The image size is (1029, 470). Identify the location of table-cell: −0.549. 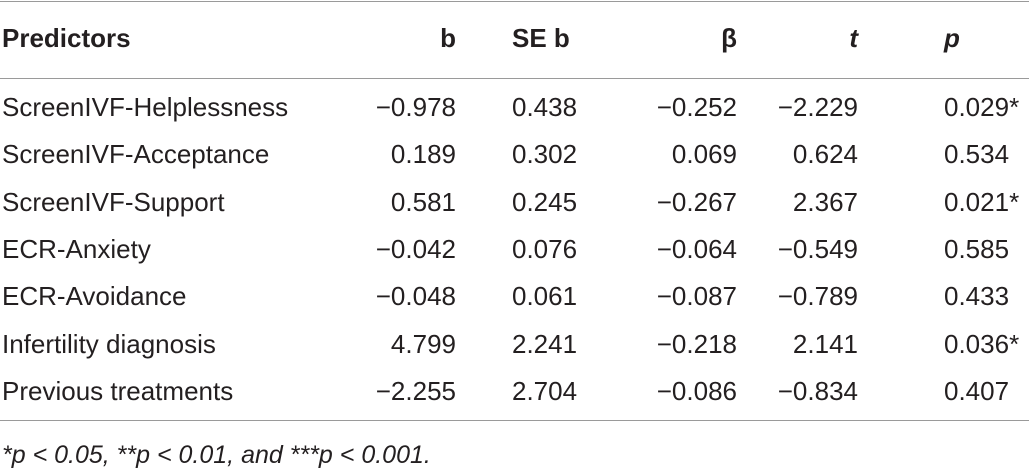
(817, 248).